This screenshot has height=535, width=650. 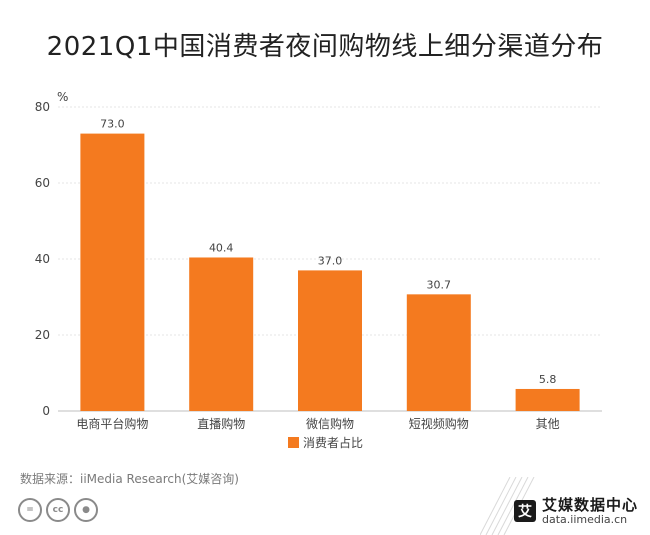 What do you see at coordinates (30, 510) in the screenshot?
I see `equals-icon: =` at bounding box center [30, 510].